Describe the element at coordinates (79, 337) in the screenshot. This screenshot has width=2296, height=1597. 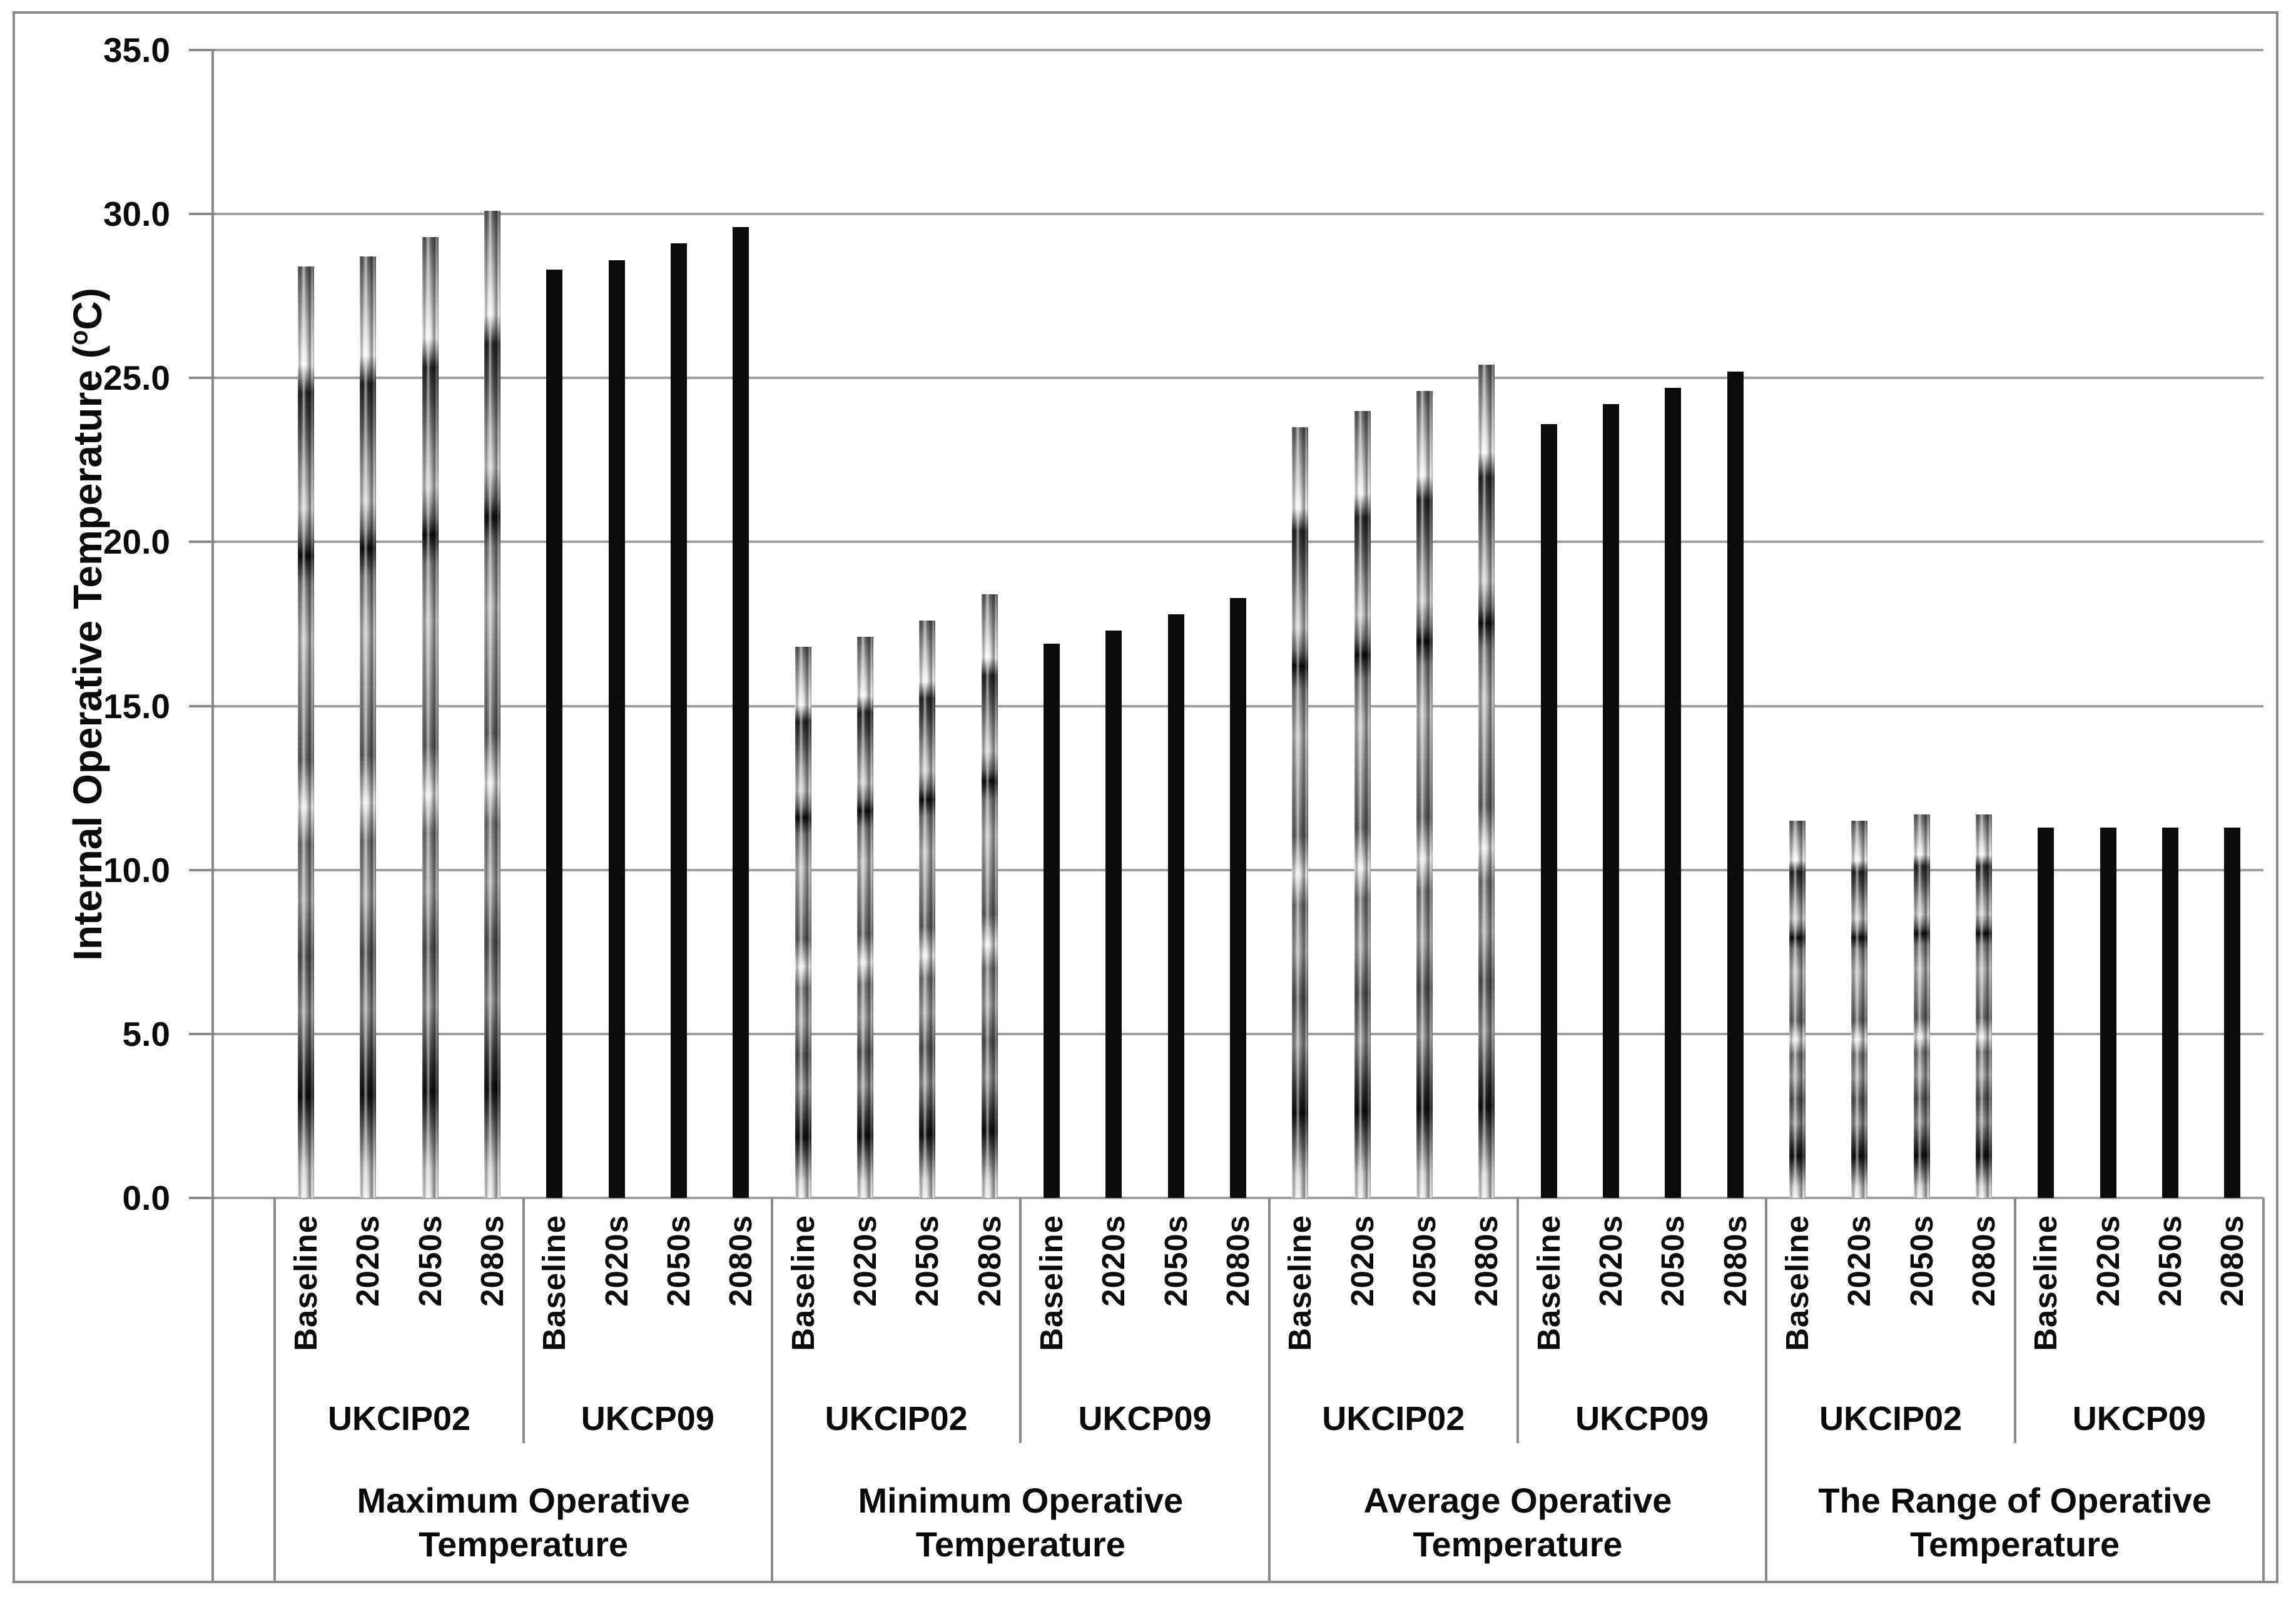
I see `y-axis-title-degree: o` at that location.